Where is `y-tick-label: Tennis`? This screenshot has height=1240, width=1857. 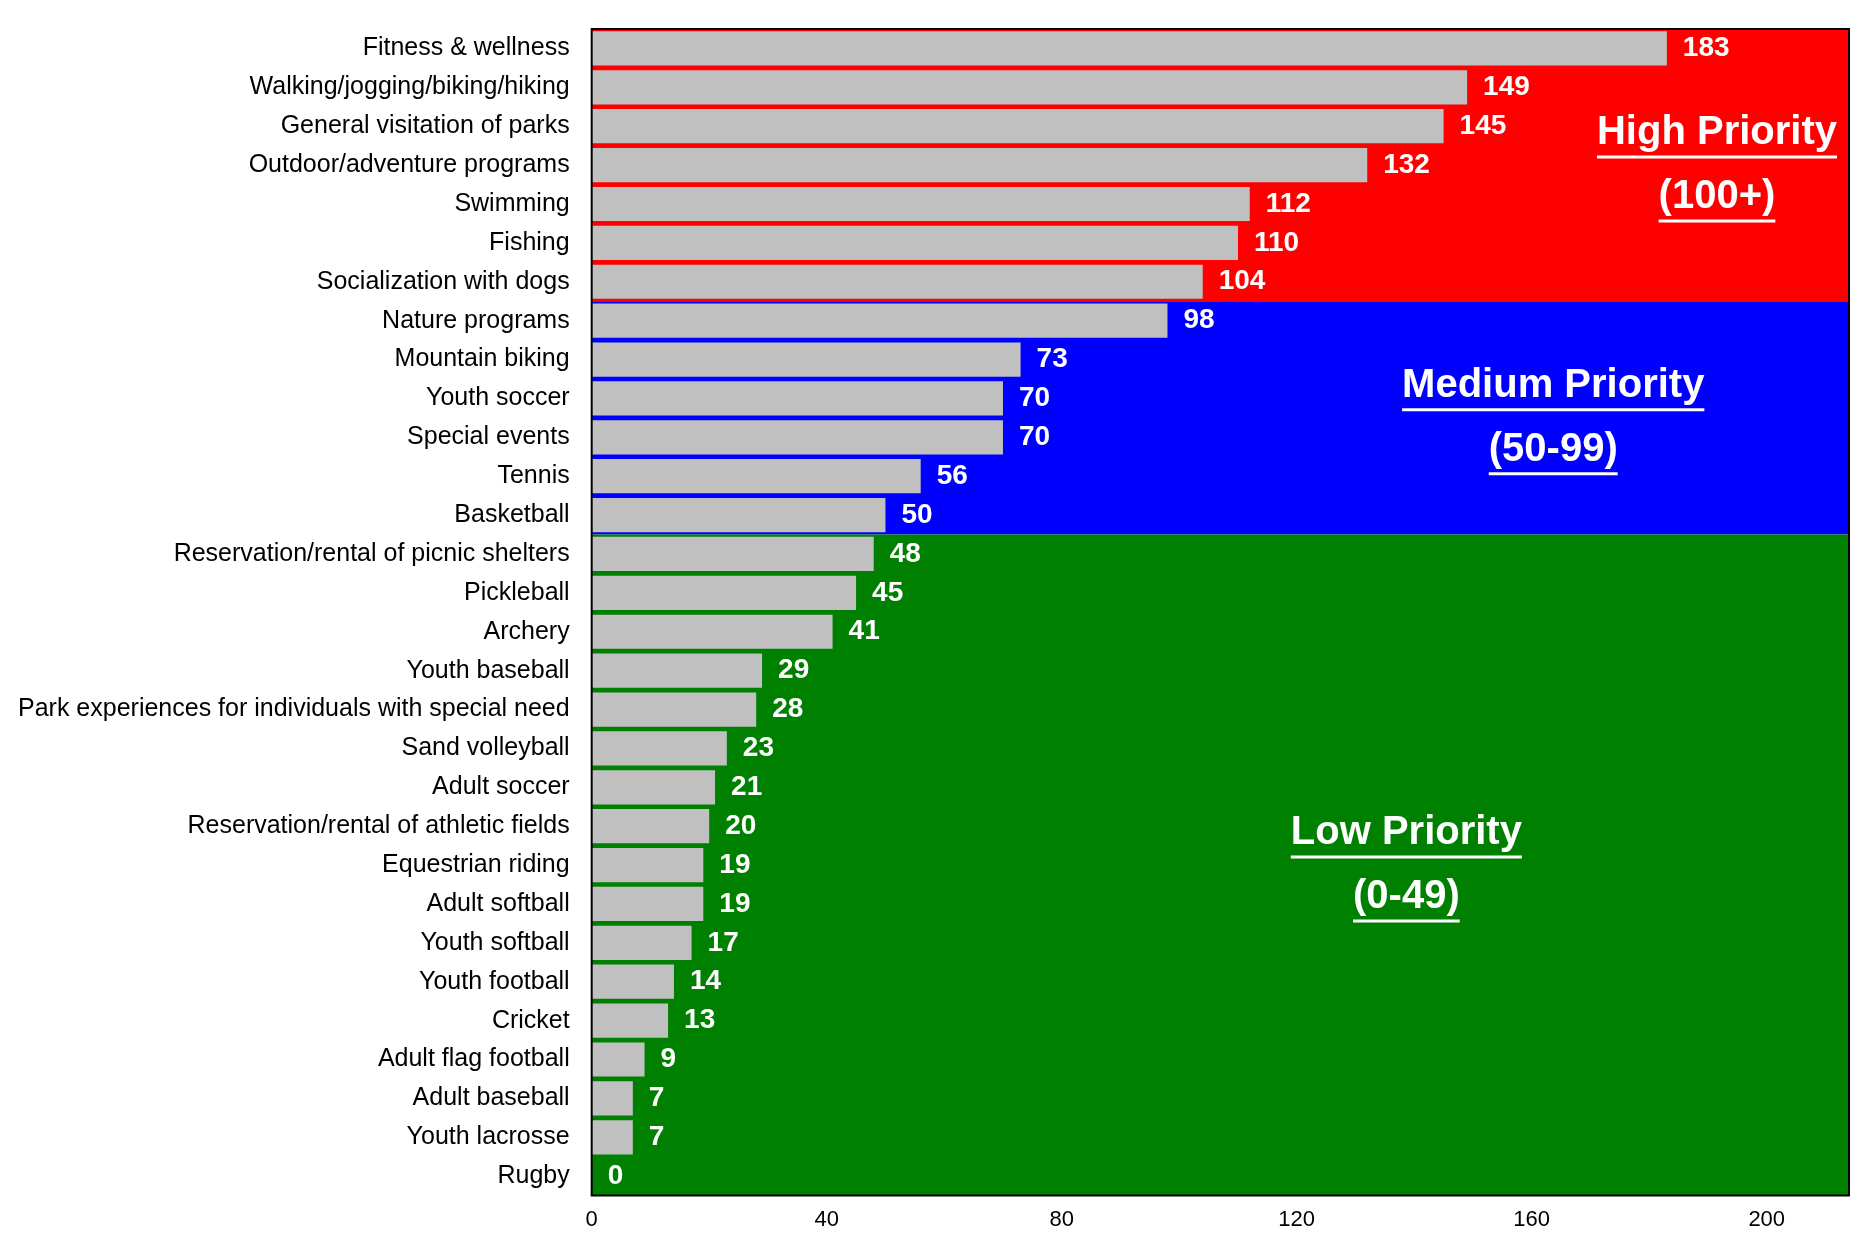
y-tick-label: Tennis is located at coordinates (533, 474).